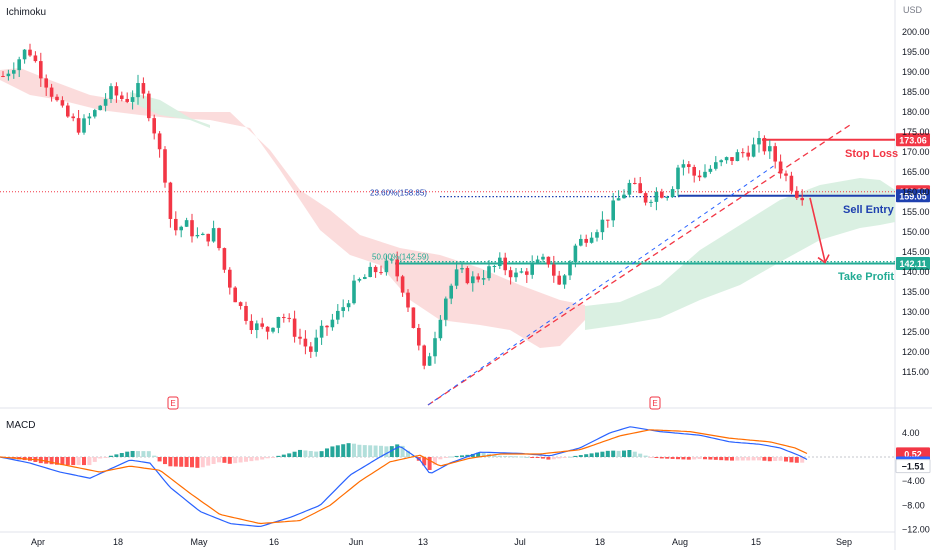 Image resolution: width=932 pixels, height=555 pixels. Describe the element at coordinates (869, 210) in the screenshot. I see `level-label: Sell Entry` at that location.